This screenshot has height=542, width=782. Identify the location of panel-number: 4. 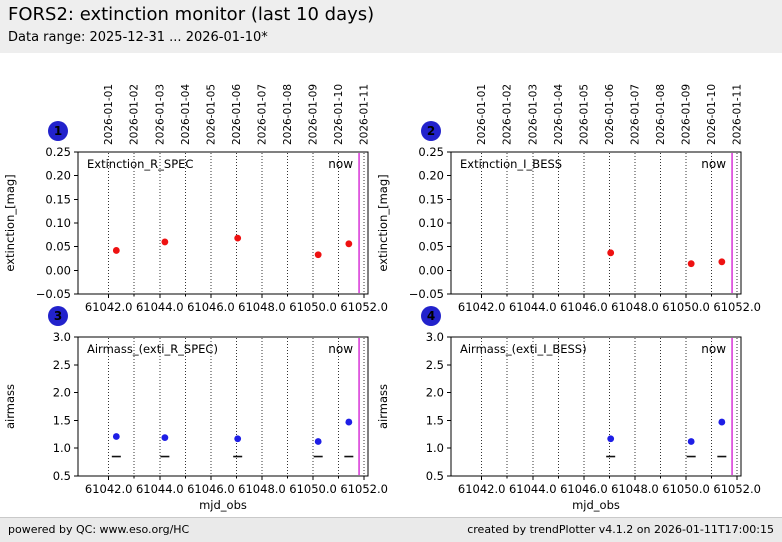
(431, 316).